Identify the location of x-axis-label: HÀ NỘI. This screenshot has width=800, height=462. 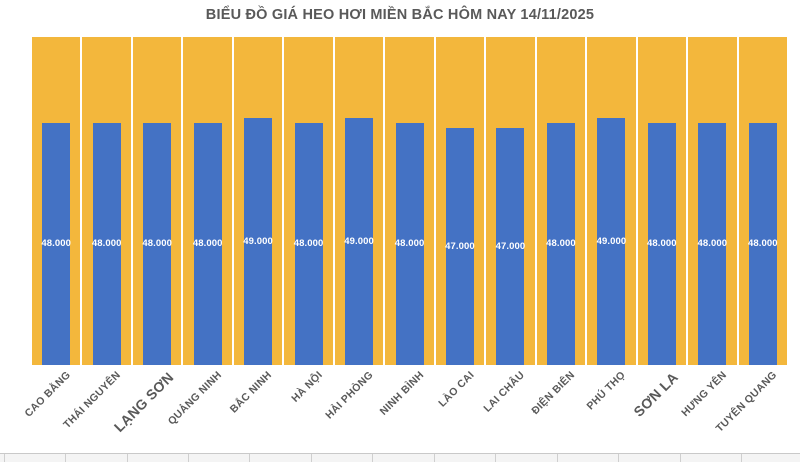
(307, 387).